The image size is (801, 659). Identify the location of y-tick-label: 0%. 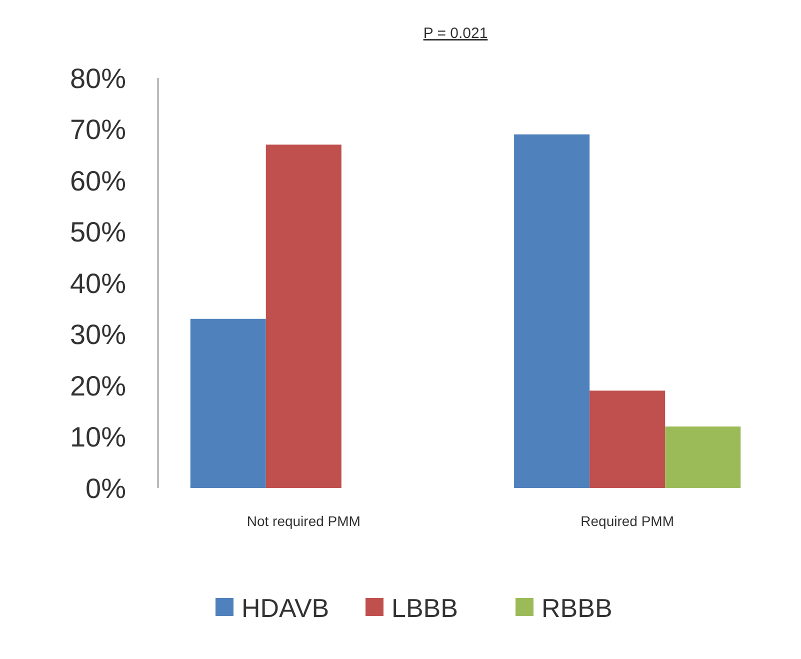
(106, 488).